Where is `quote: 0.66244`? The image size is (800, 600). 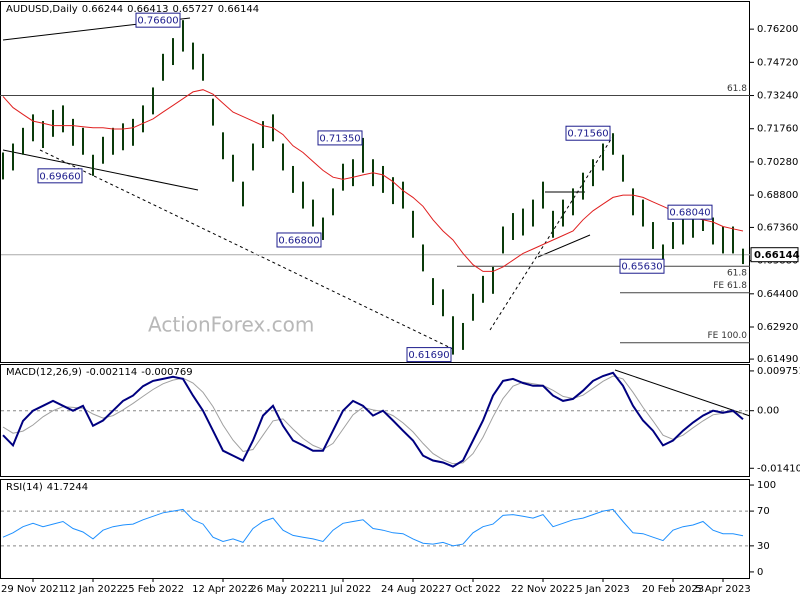
quote: 0.66244 is located at coordinates (102, 9).